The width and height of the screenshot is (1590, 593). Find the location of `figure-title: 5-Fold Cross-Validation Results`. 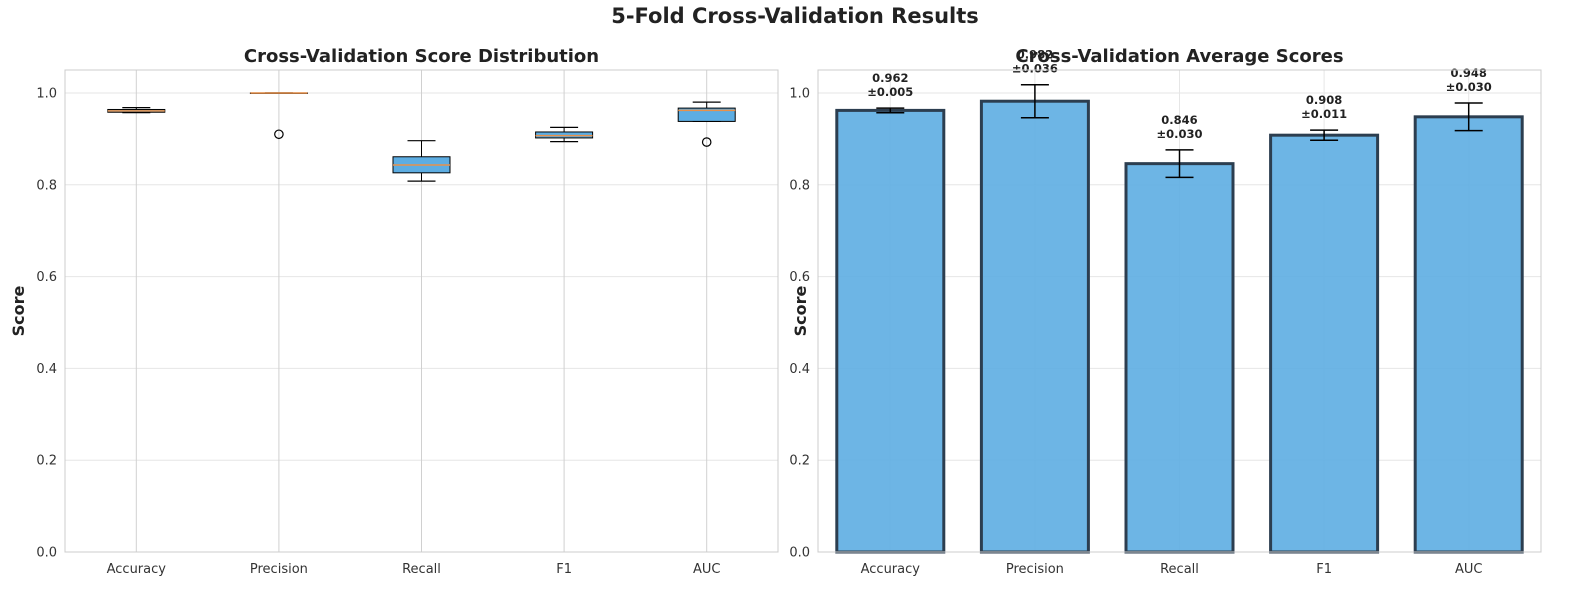

figure-title: 5-Fold Cross-Validation Results is located at coordinates (795, 16).